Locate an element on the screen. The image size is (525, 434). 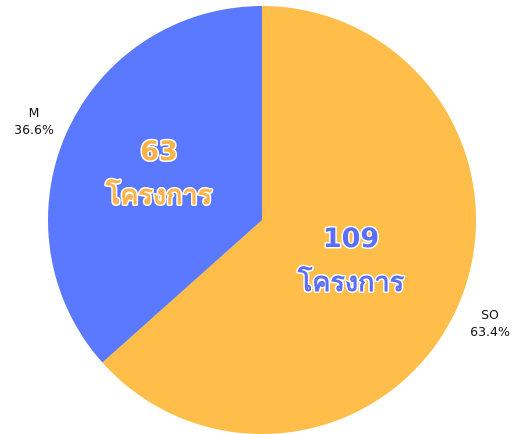
slice-count-so: 109 is located at coordinates (351, 238).